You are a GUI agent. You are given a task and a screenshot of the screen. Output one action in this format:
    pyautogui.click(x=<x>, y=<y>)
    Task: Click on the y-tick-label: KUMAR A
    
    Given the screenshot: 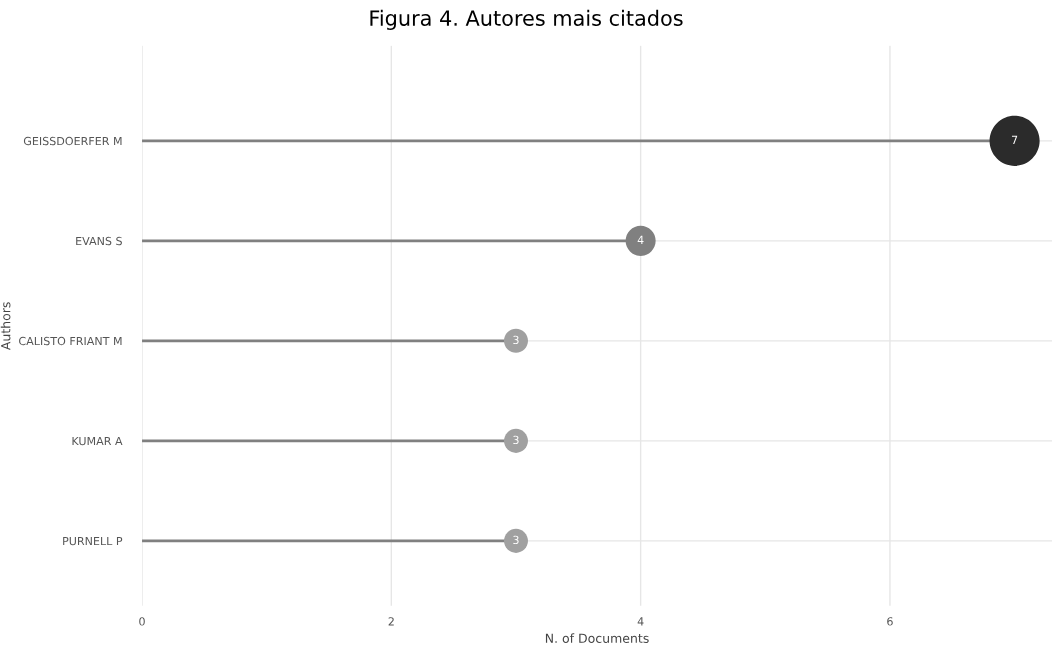 What is the action you would take?
    pyautogui.click(x=97, y=441)
    